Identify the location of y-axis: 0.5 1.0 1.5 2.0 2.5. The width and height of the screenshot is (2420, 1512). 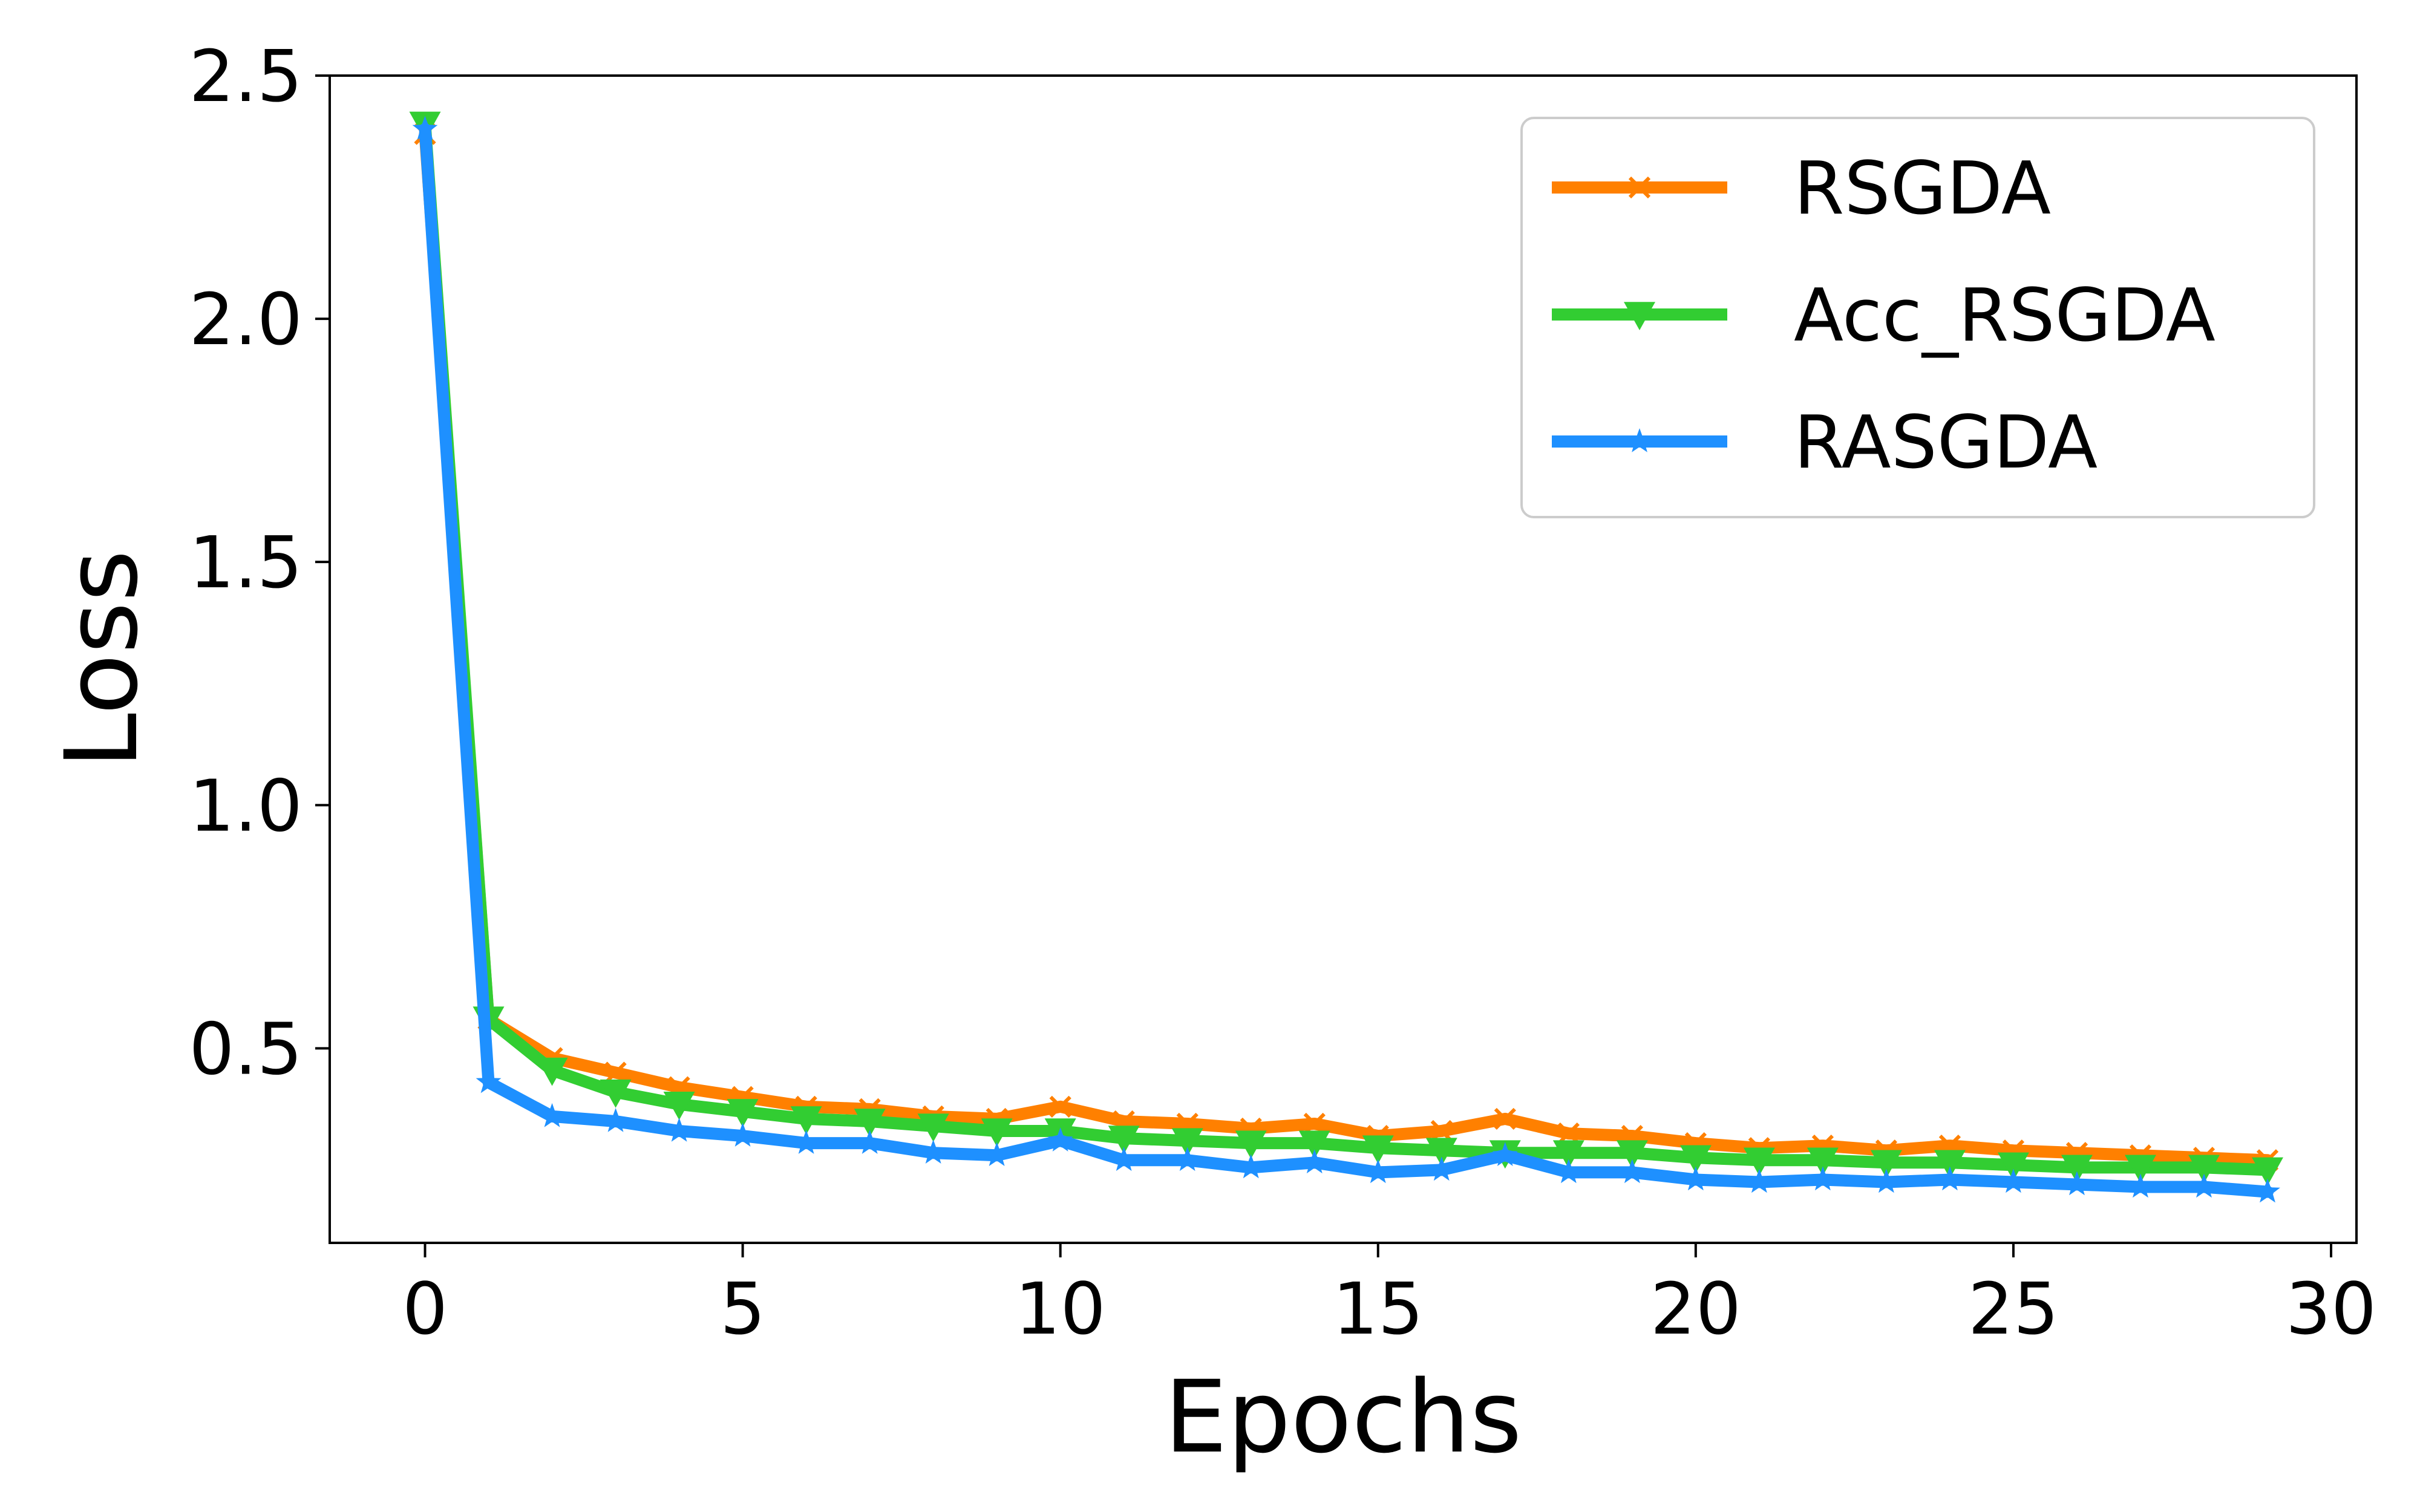
(259, 562).